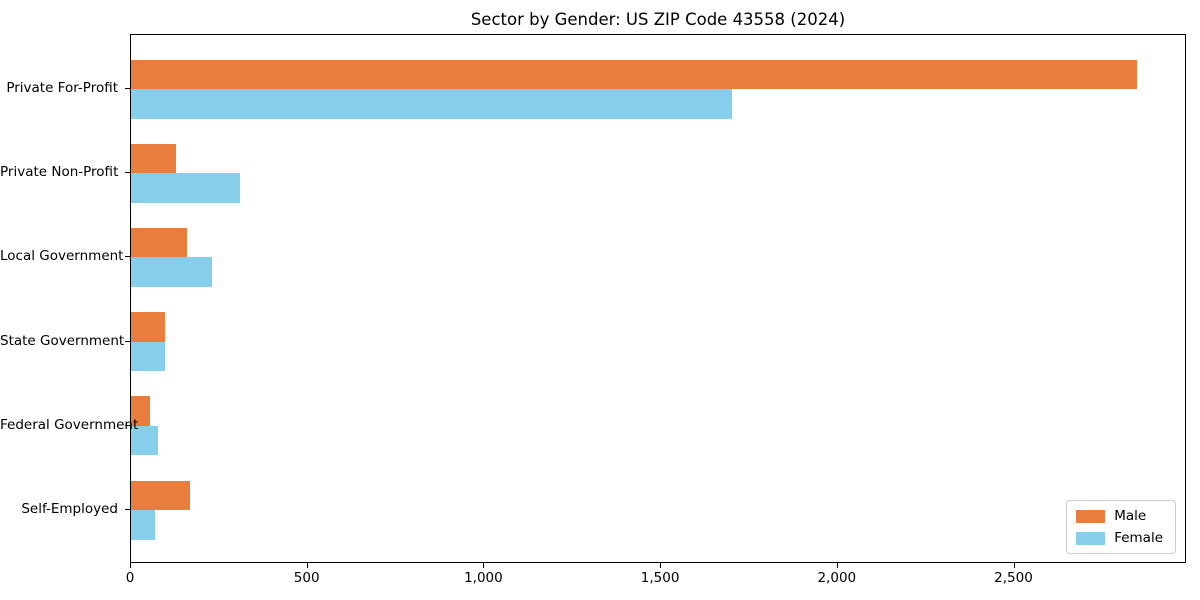 This screenshot has height=600, width=1200. What do you see at coordinates (432, 104) in the screenshot?
I see `bar-female-private-for-profit` at bounding box center [432, 104].